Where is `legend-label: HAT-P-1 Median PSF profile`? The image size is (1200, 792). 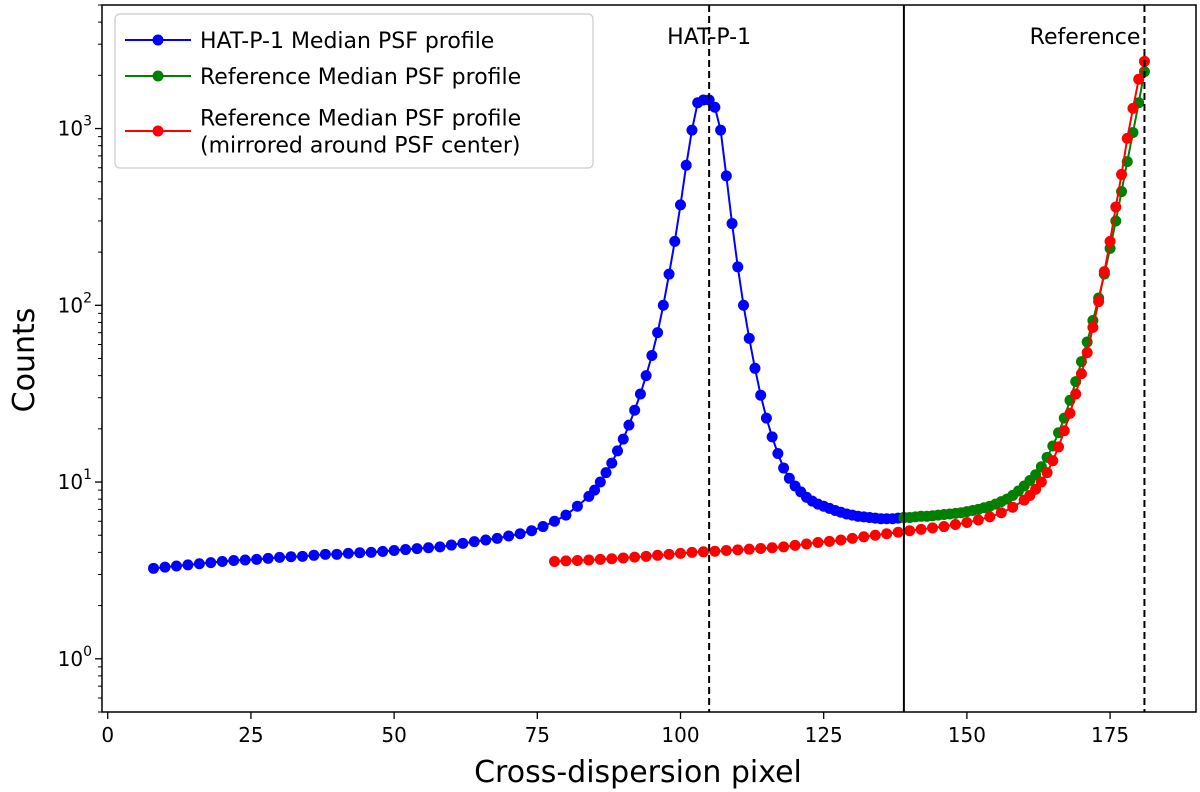
legend-label: HAT-P-1 Median PSF profile is located at coordinates (347, 41).